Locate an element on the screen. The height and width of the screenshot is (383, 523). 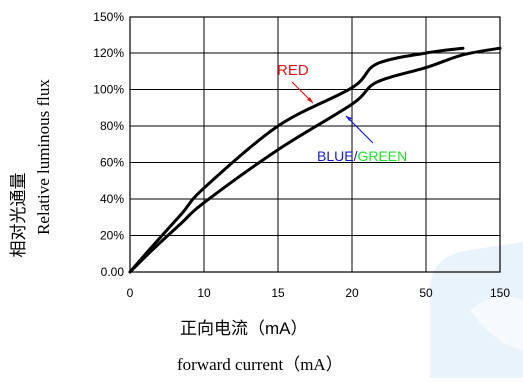
y-axis-label-en: Relative luminous flux is located at coordinates (43, 157).